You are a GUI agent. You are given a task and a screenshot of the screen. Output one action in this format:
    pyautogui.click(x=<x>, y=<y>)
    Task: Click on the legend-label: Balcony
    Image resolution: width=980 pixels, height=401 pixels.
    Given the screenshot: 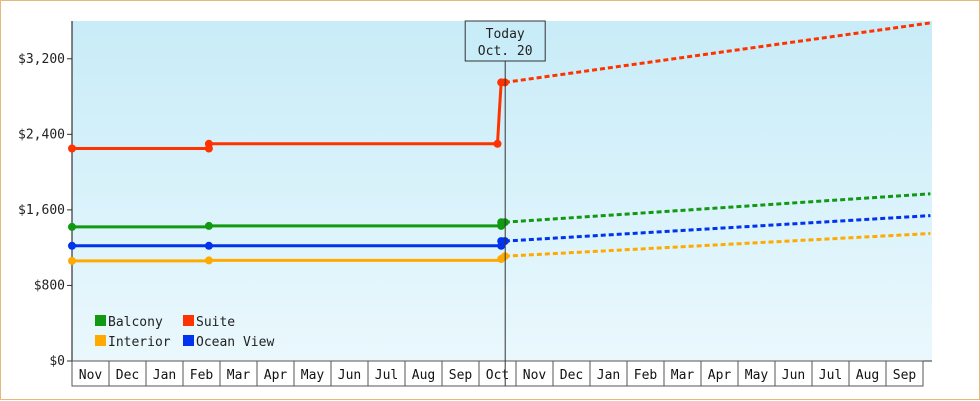 What is the action you would take?
    pyautogui.click(x=135, y=322)
    